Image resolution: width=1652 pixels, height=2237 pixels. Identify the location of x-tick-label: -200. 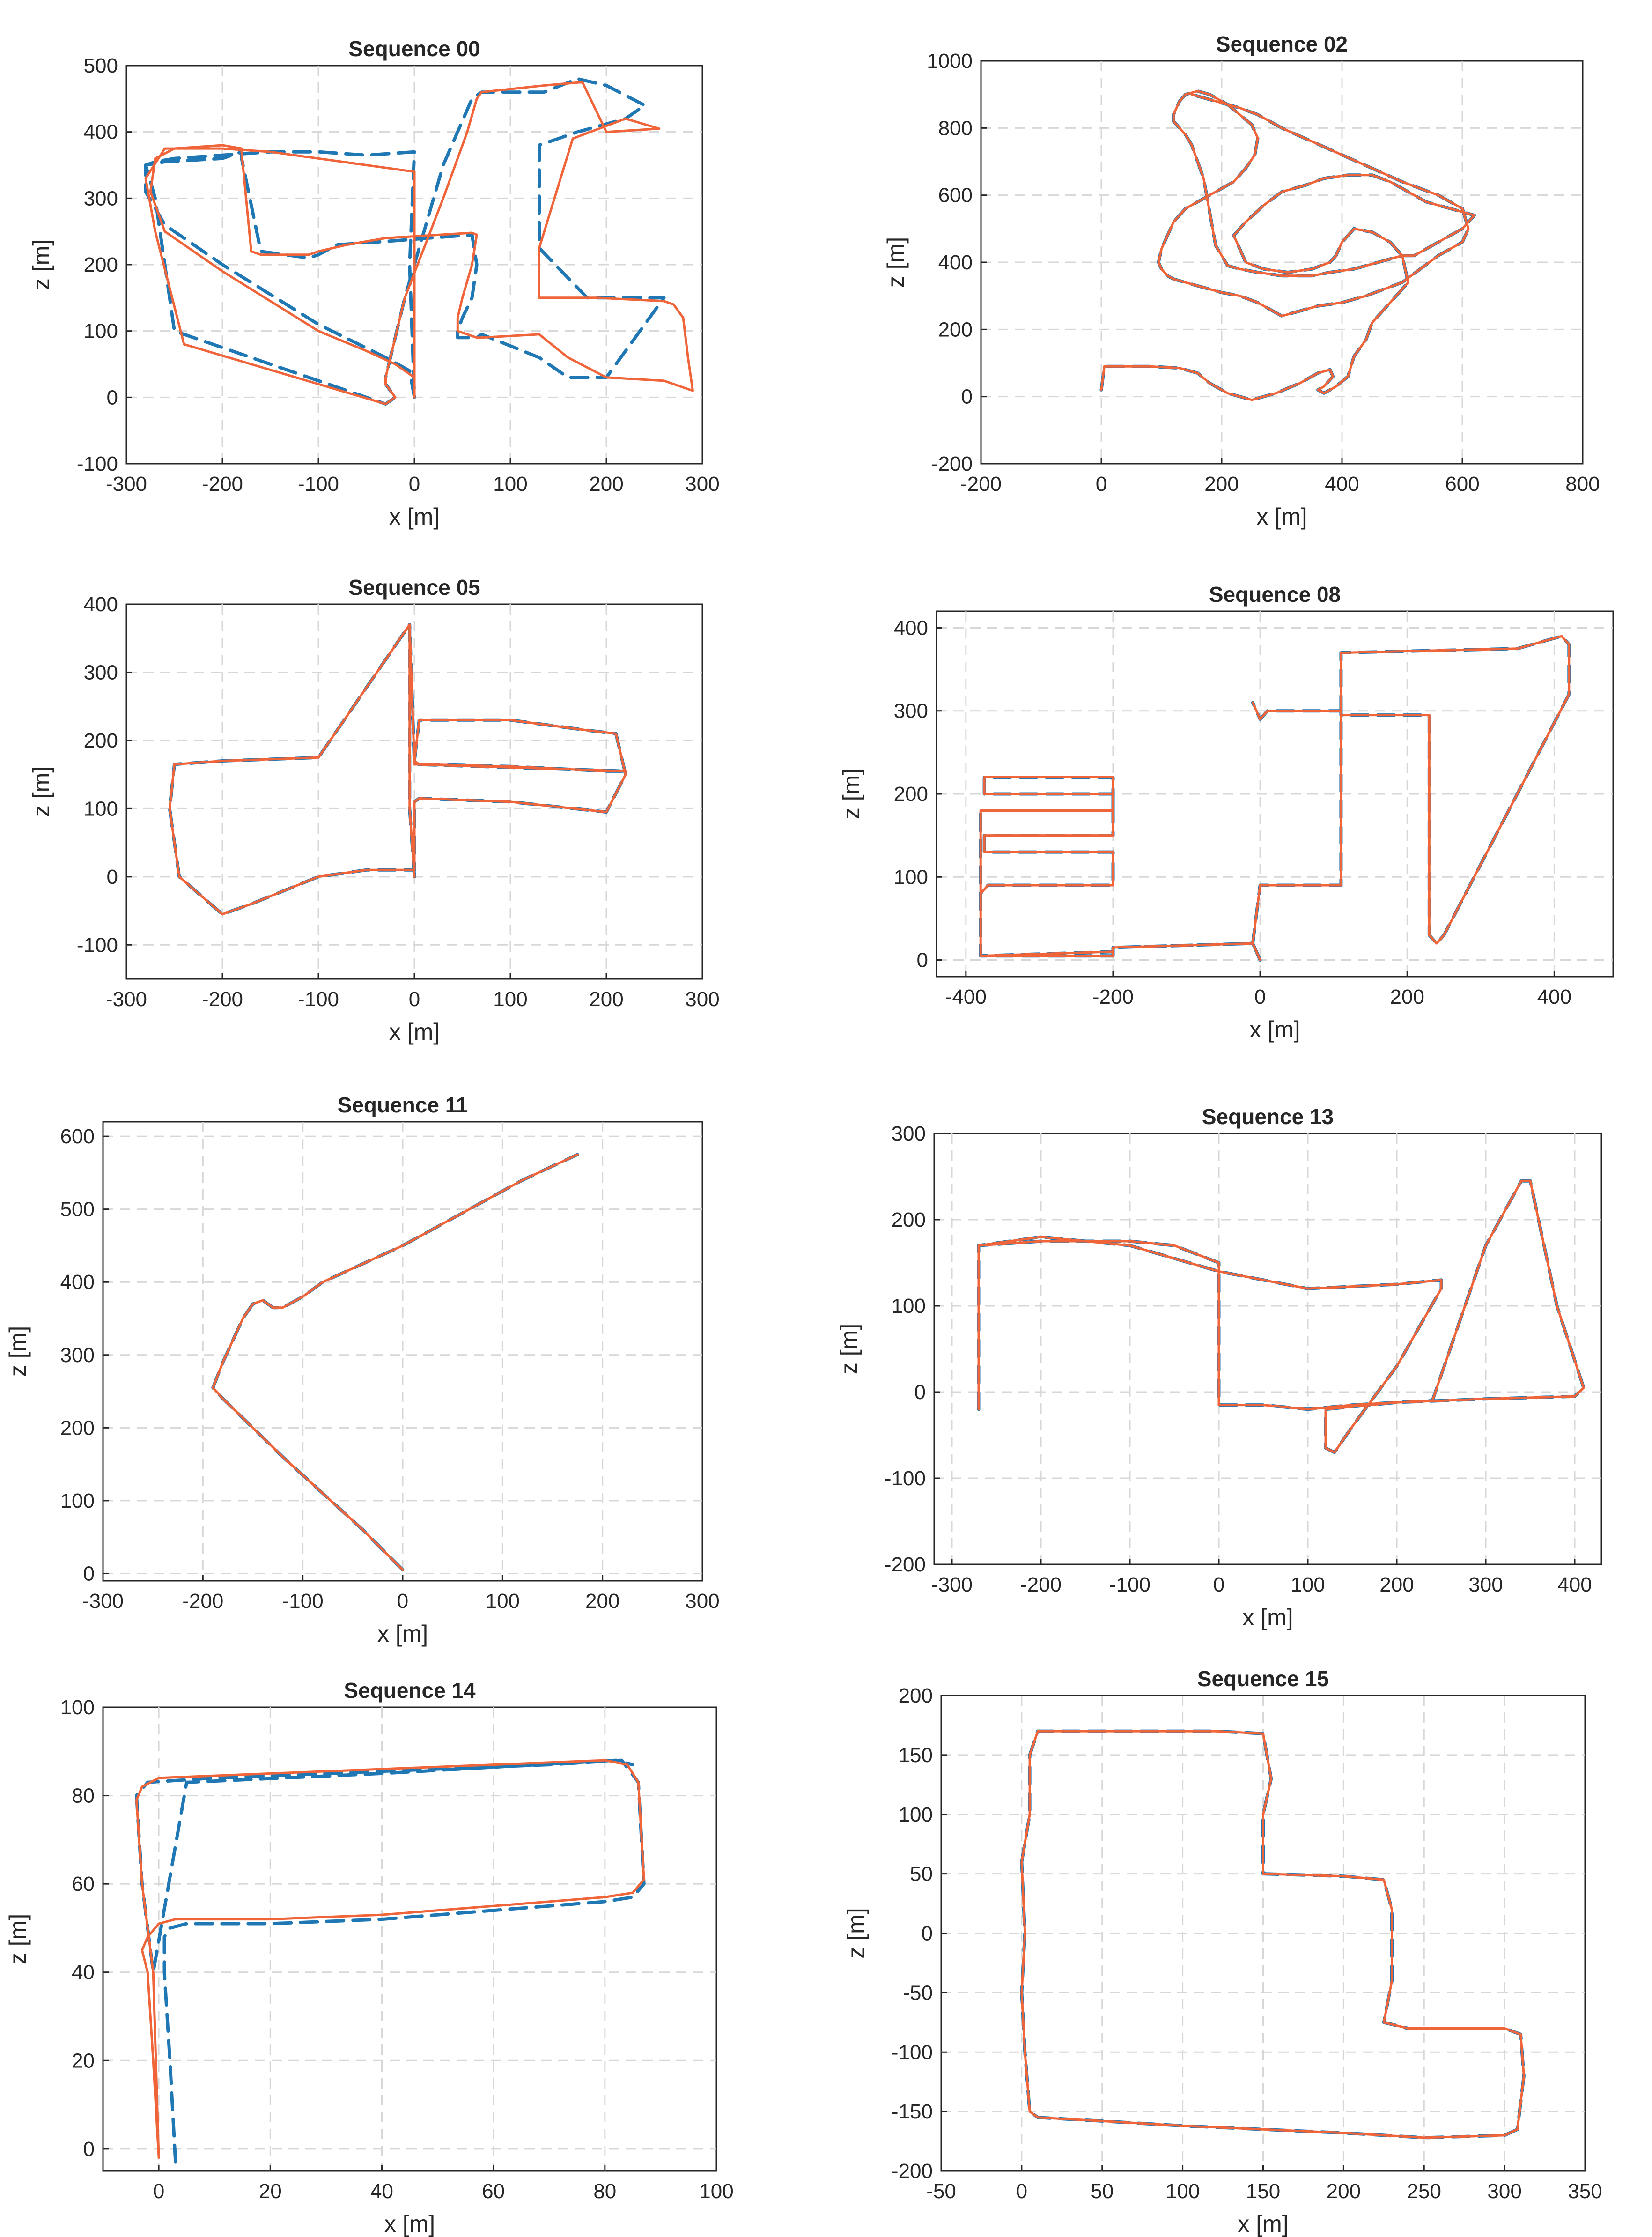
(981, 484).